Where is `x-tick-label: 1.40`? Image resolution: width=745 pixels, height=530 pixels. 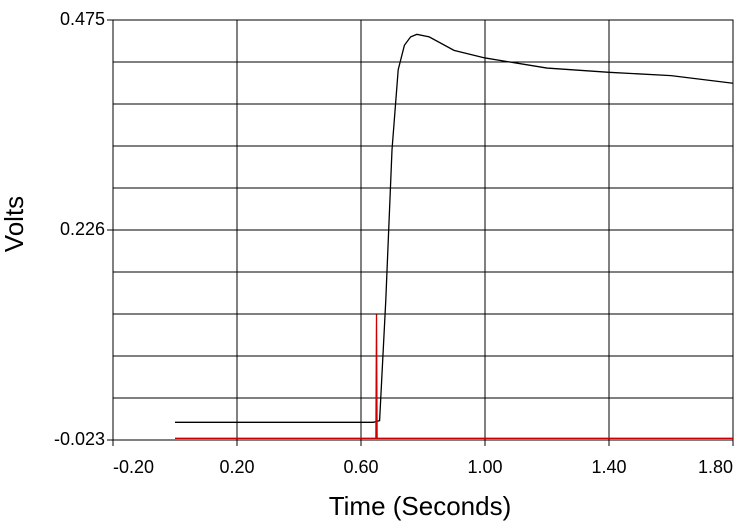 x-tick-label: 1.40 is located at coordinates (608, 467).